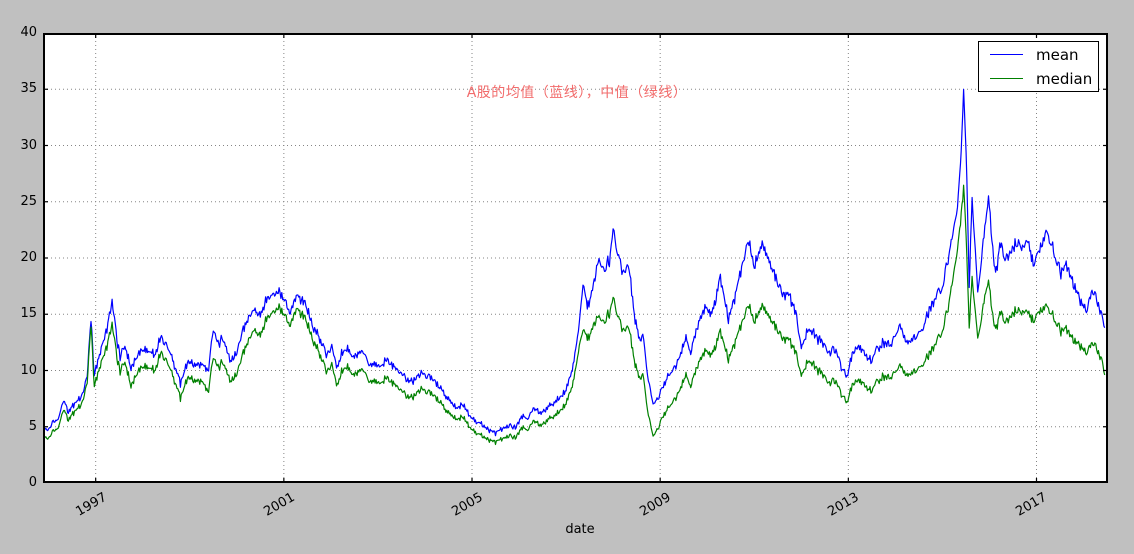  I want to click on mean-line-swatch, so click(1006, 54).